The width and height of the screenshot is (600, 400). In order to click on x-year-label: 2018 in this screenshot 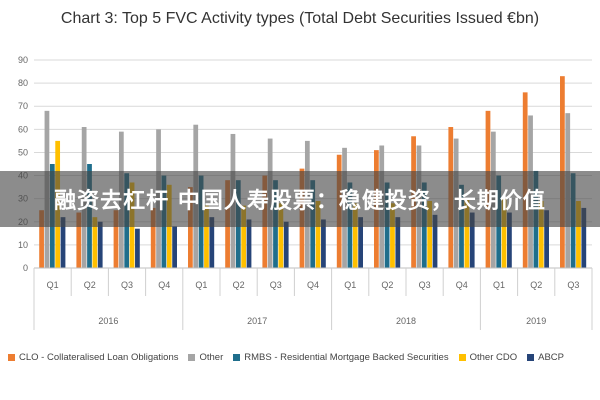, I will do `click(406, 321)`.